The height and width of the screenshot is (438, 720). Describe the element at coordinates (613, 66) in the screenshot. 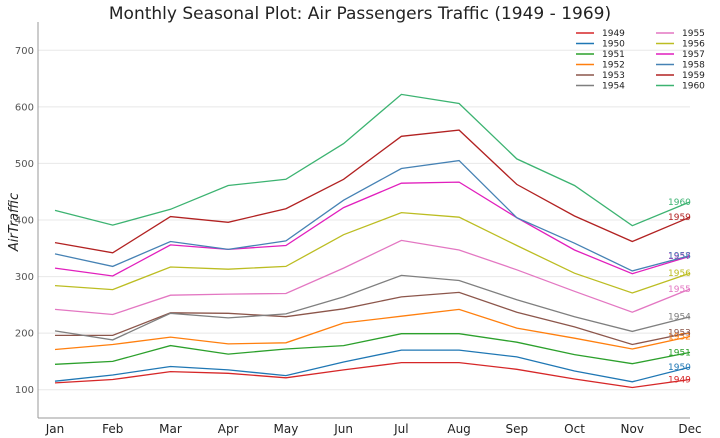

I see `legend-label-1952: 1952` at that location.